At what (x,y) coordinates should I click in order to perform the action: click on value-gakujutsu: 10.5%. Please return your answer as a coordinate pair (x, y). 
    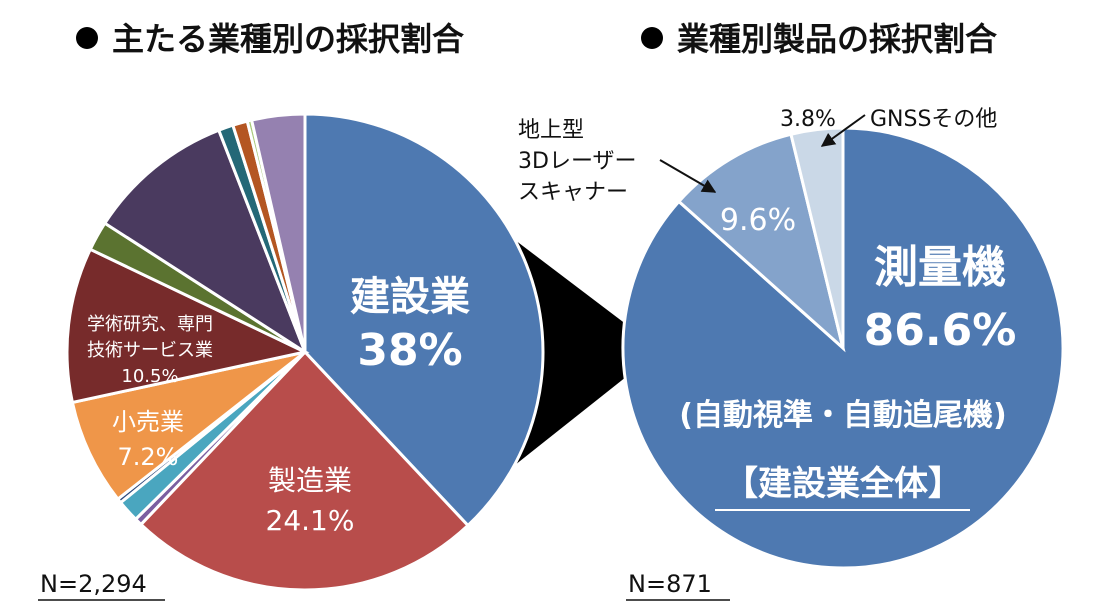
    Looking at the image, I should click on (149, 376).